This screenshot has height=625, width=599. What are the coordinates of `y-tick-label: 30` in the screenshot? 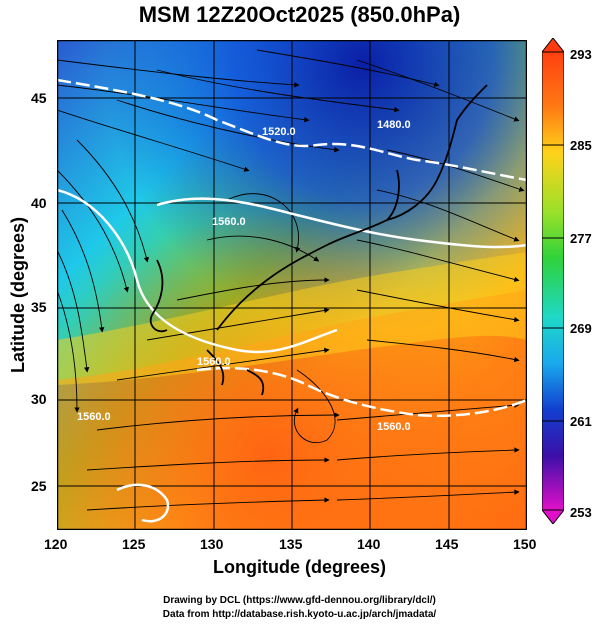 It's located at (39, 399).